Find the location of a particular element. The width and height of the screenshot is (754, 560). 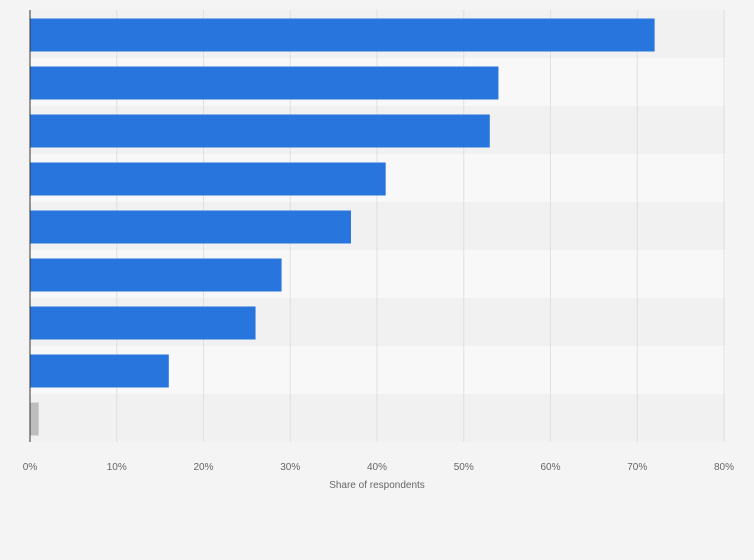

x-tick-label: 50% is located at coordinates (464, 467).